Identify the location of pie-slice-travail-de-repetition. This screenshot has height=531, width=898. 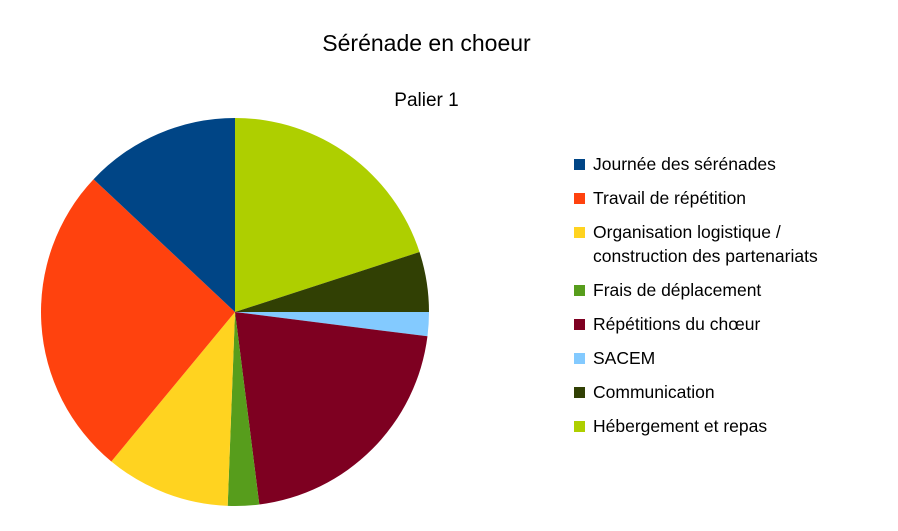
(138, 320).